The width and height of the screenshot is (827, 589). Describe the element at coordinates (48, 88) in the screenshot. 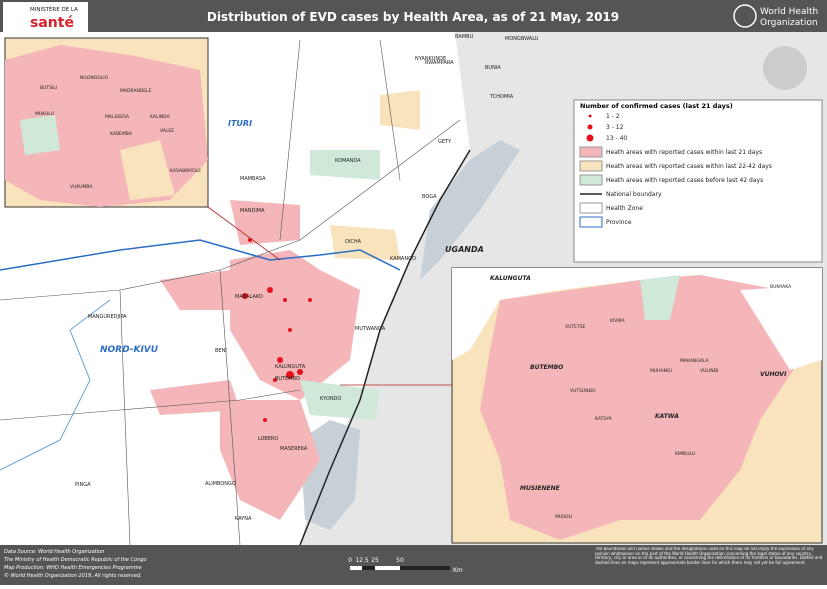

I see `inset-label: BUTSILI` at that location.